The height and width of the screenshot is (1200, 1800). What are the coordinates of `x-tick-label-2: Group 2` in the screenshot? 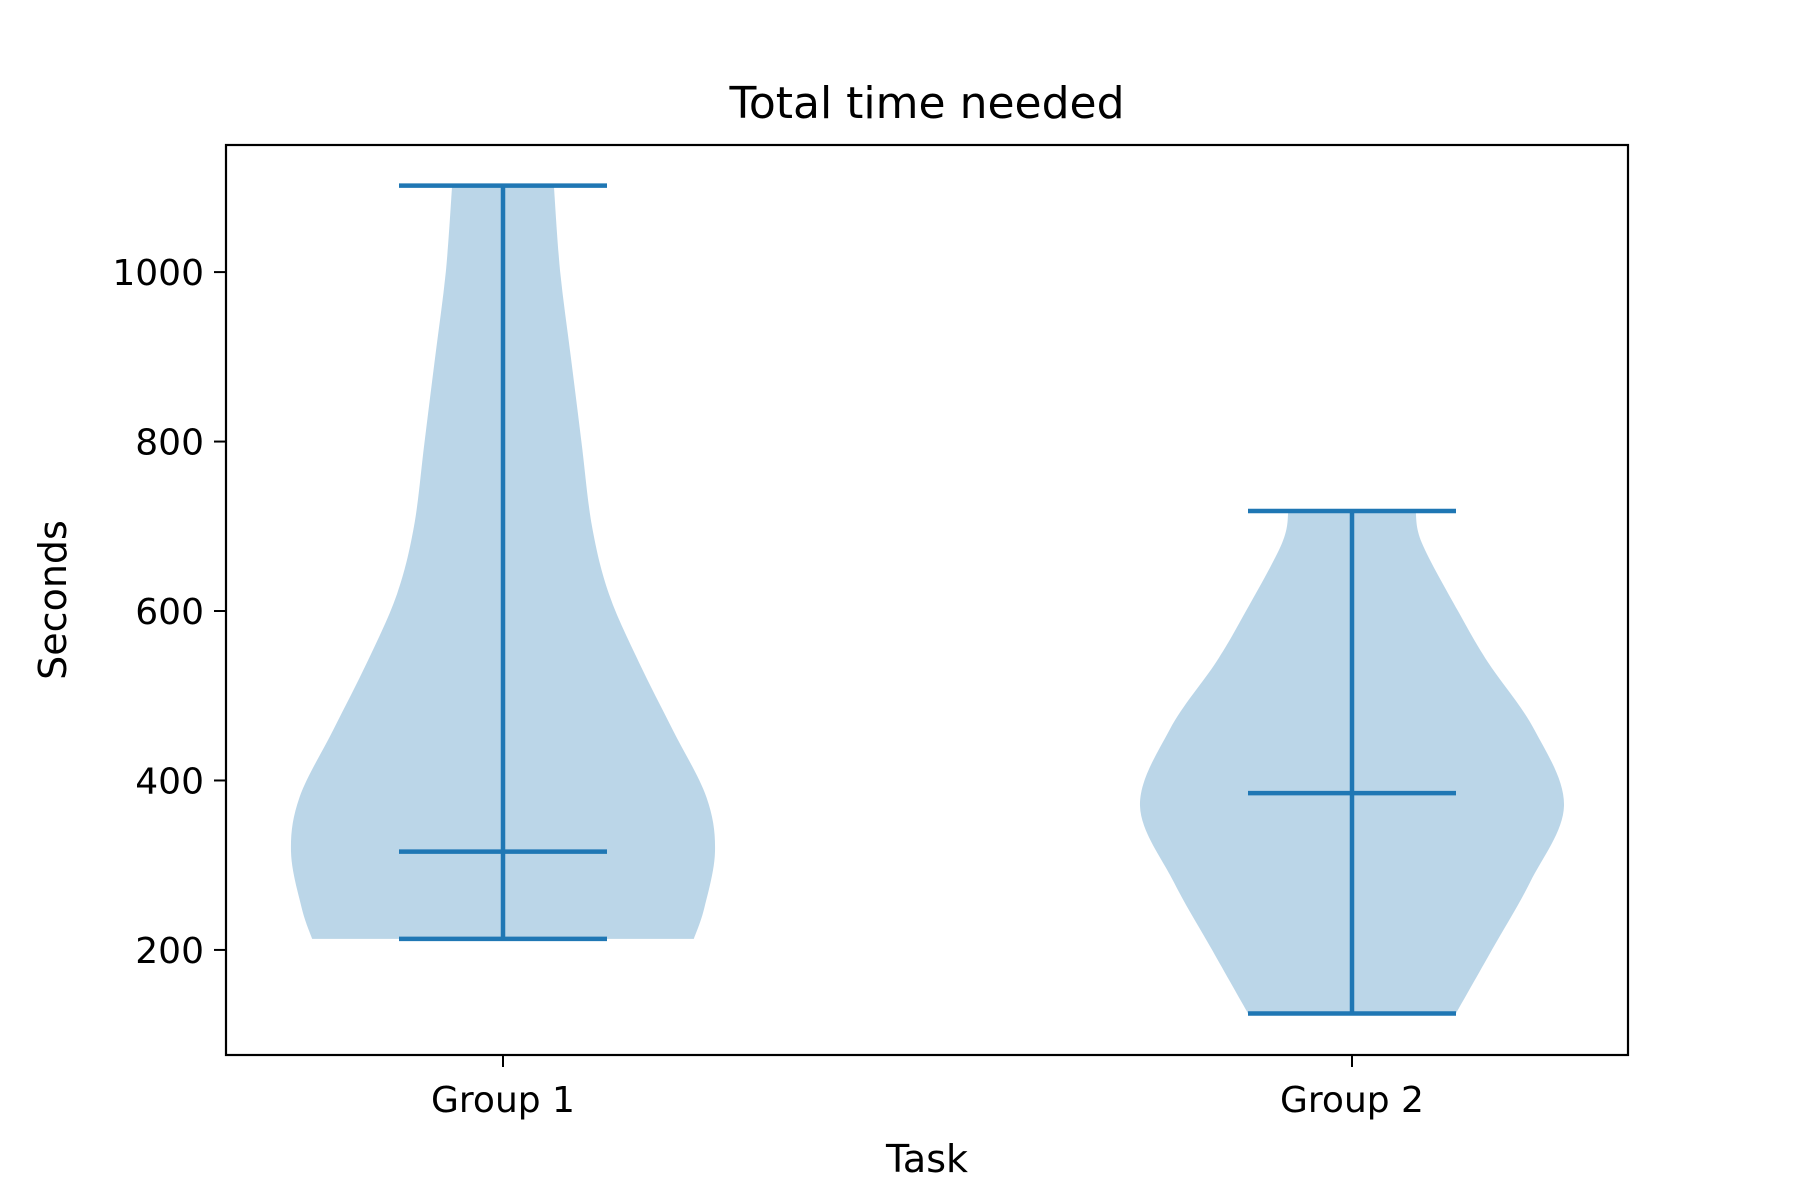 It's located at (1352, 1100).